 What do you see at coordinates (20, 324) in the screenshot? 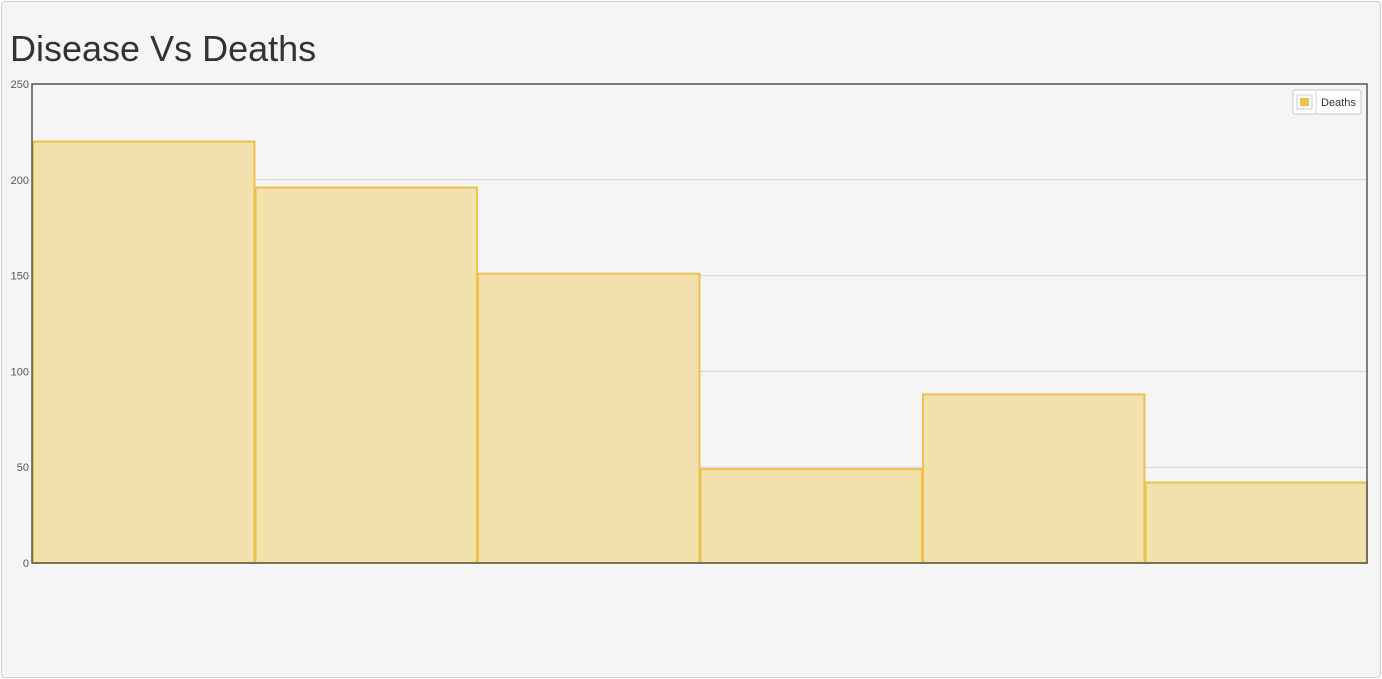
I see `y-axis-ticks: 0 50 100 150 200 250` at bounding box center [20, 324].